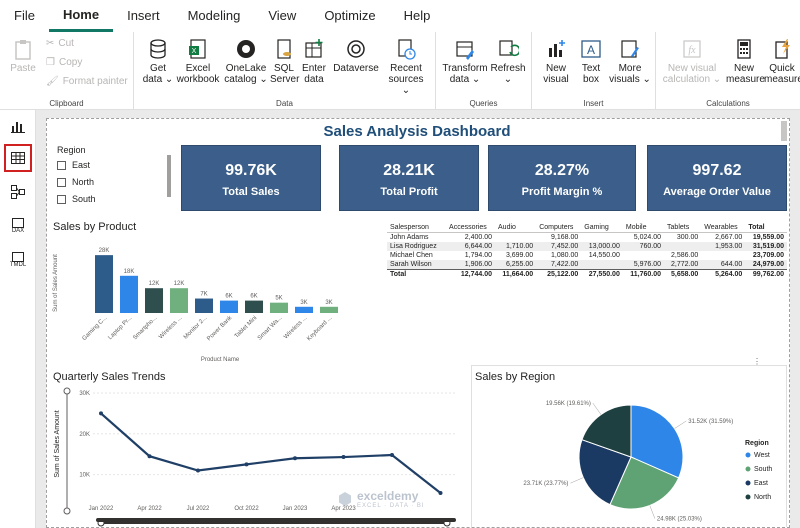 The image size is (800, 528). What do you see at coordinates (559, 228) in the screenshot?
I see `matrix-header-cell: Computers` at bounding box center [559, 228].